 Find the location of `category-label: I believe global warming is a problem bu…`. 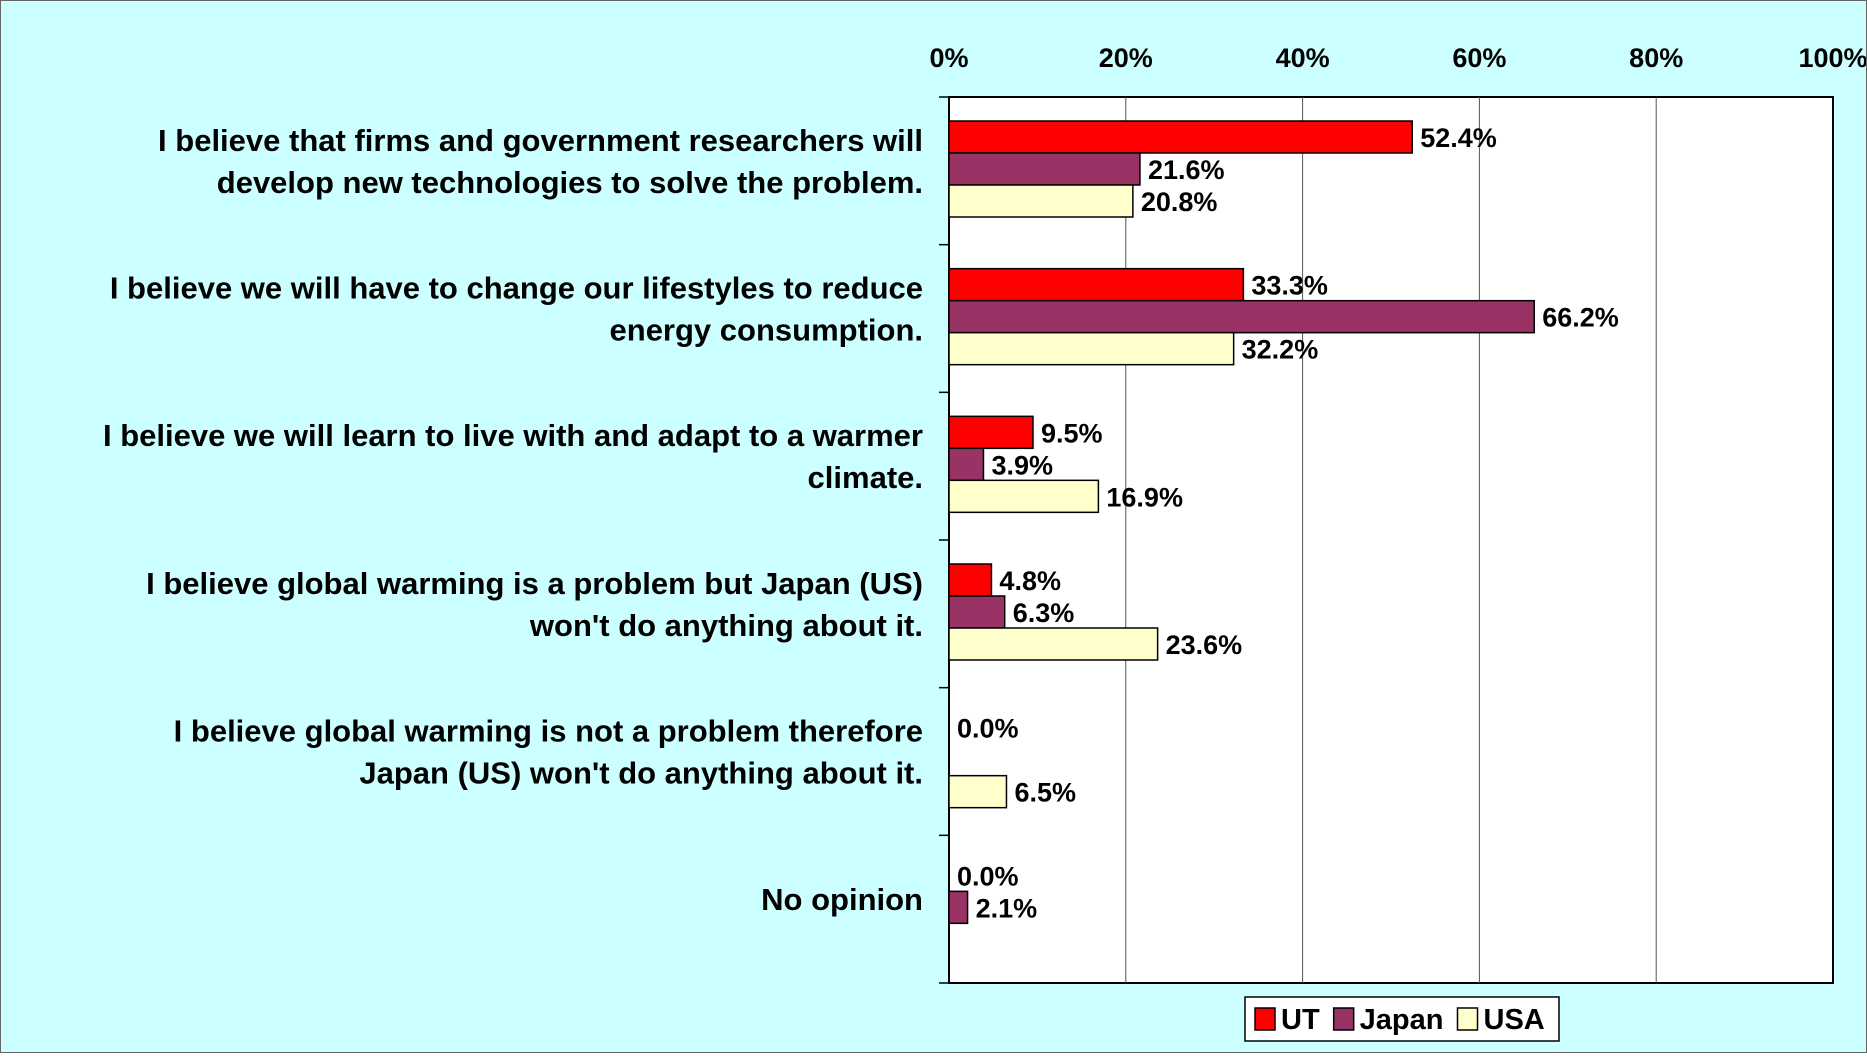

category-label: I believe global warming is a problem bu… is located at coordinates (534, 583).